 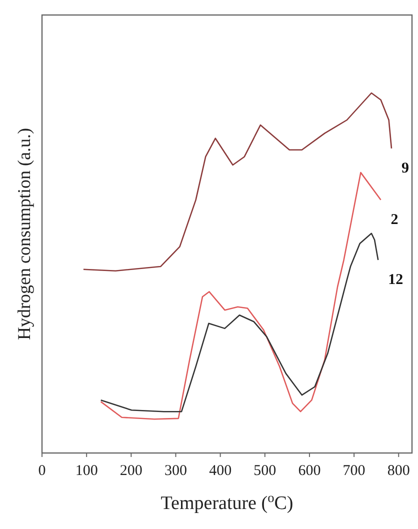 What do you see at coordinates (42, 471) in the screenshot?
I see `x-tick-label: 0` at bounding box center [42, 471].